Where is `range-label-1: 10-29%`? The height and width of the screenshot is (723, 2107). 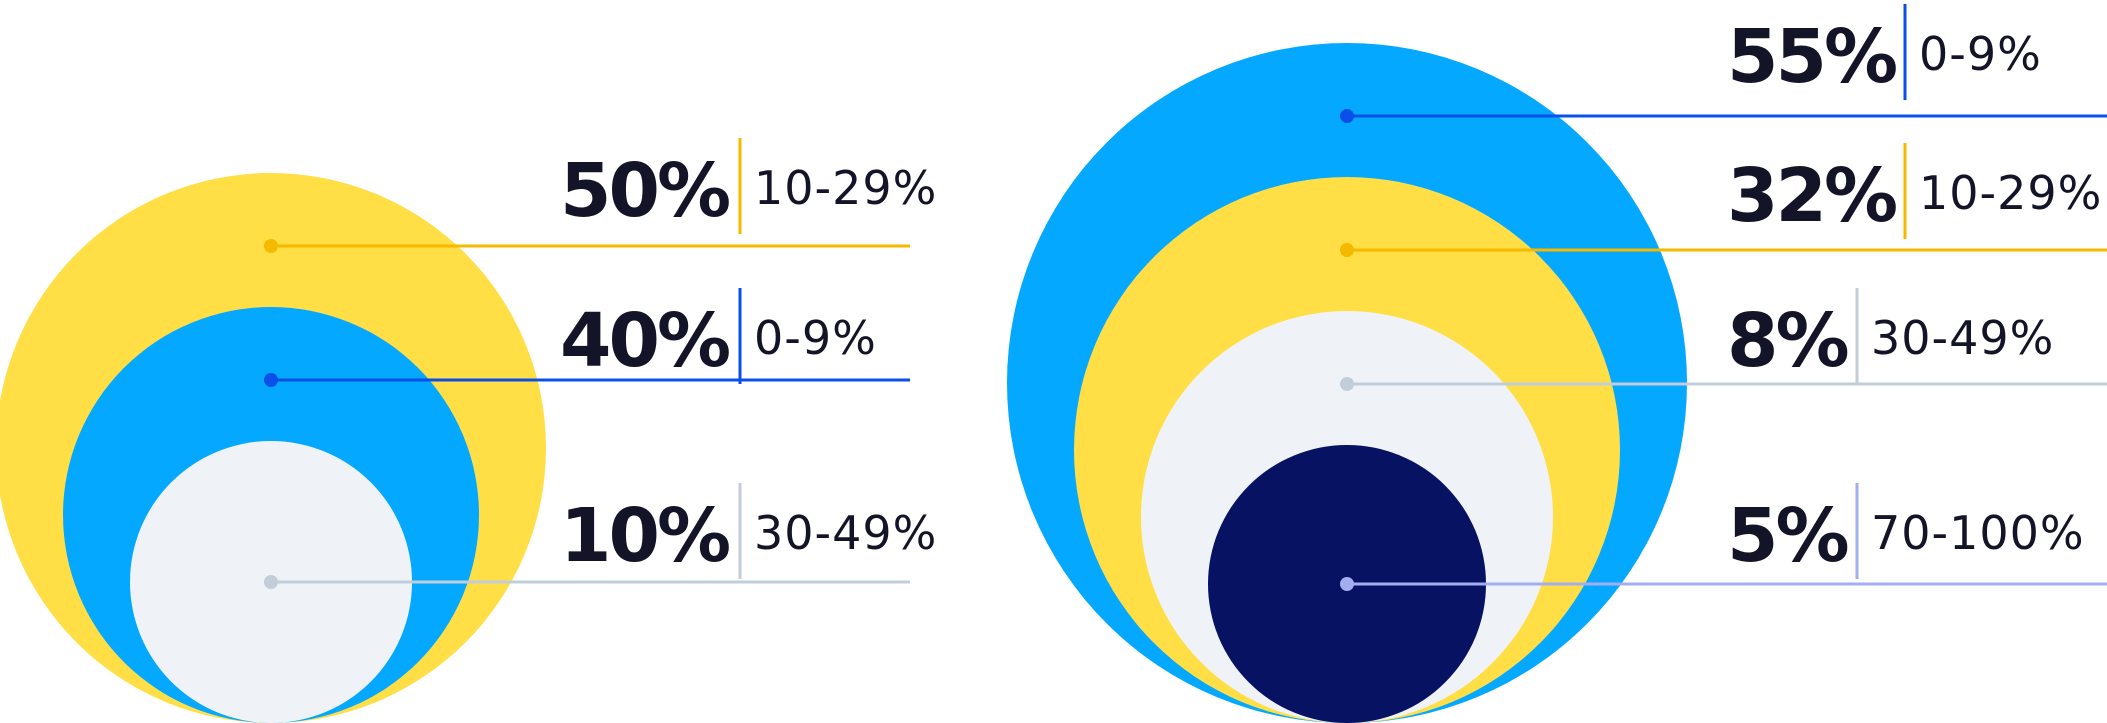 range-label-1: 10-29% is located at coordinates (845, 188).